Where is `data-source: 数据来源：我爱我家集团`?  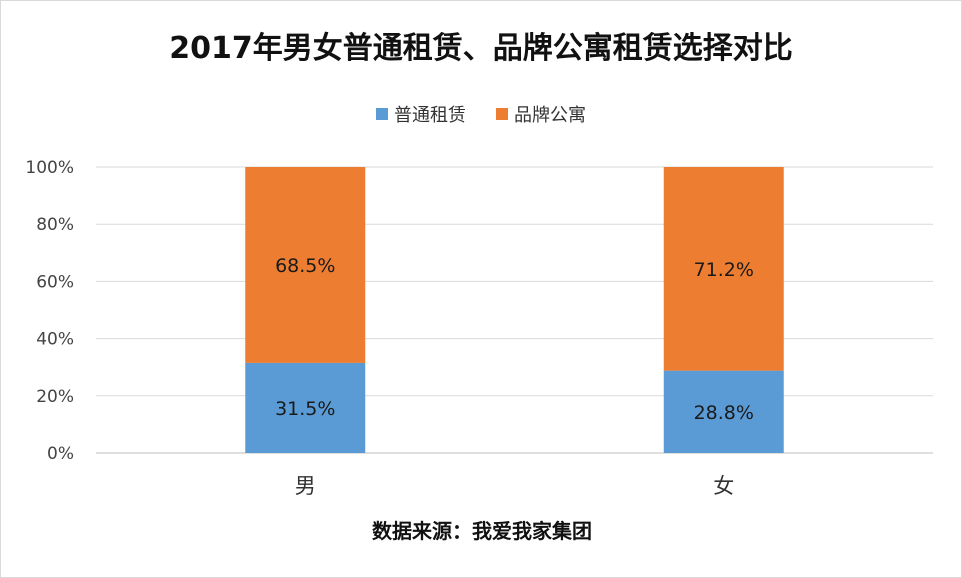
data-source: 数据来源：我爱我家集团 is located at coordinates (482, 531).